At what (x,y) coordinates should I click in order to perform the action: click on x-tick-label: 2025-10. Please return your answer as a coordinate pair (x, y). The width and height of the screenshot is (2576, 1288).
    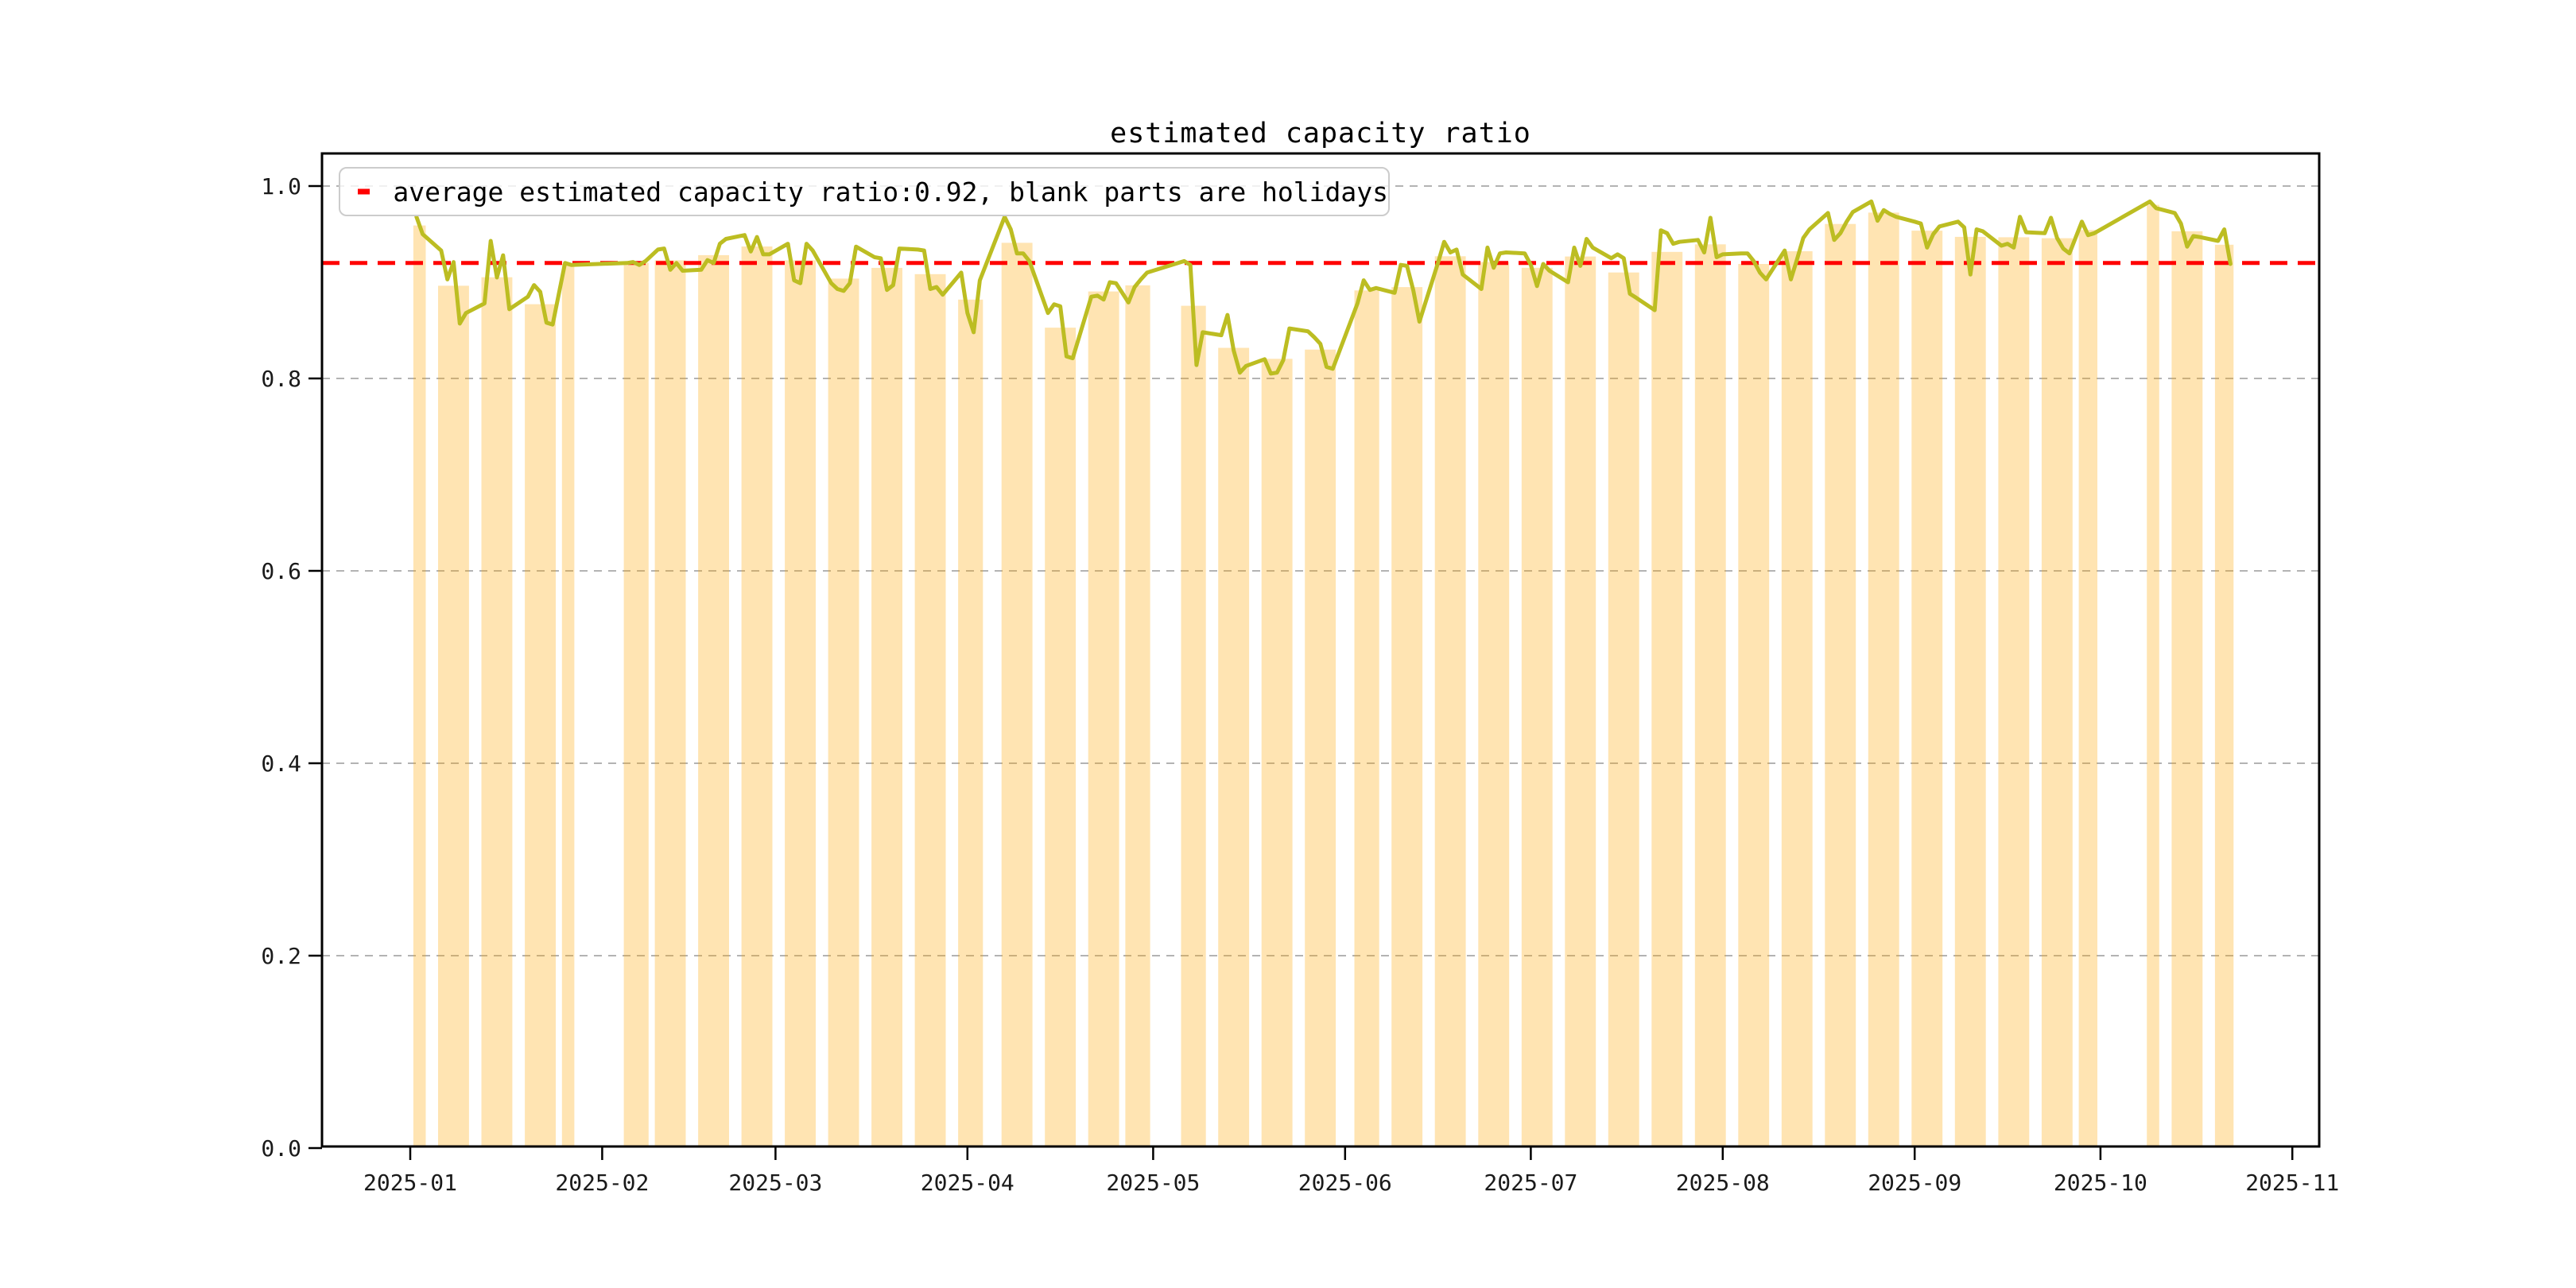
    Looking at the image, I should click on (2100, 1183).